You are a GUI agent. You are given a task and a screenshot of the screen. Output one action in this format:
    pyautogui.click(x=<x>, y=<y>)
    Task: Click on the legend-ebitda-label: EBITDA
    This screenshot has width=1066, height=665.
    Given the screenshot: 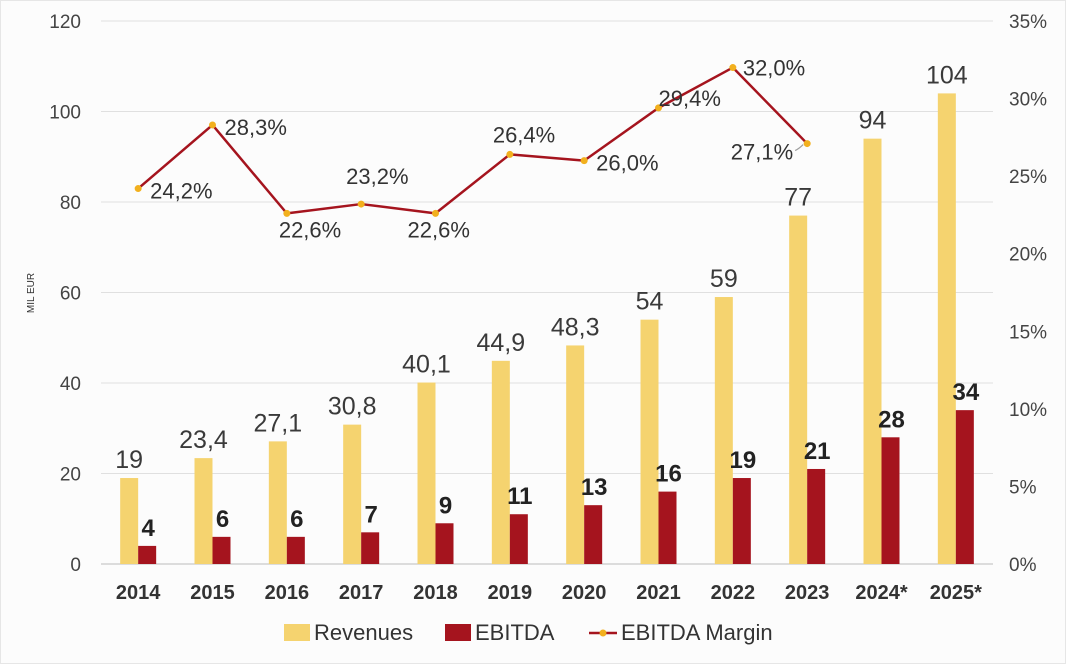 What is the action you would take?
    pyautogui.click(x=515, y=632)
    